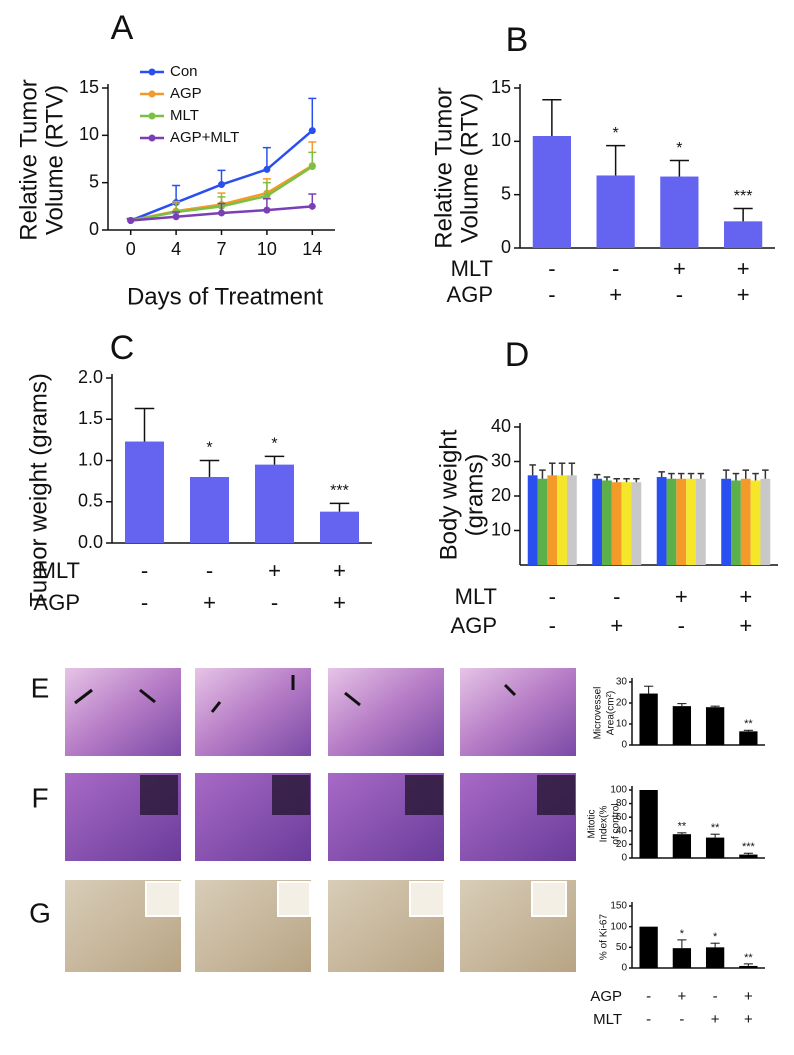 This screenshot has width=794, height=1055. What do you see at coordinates (186, 93) in the screenshot?
I see `legend-label: AGP` at bounding box center [186, 93].